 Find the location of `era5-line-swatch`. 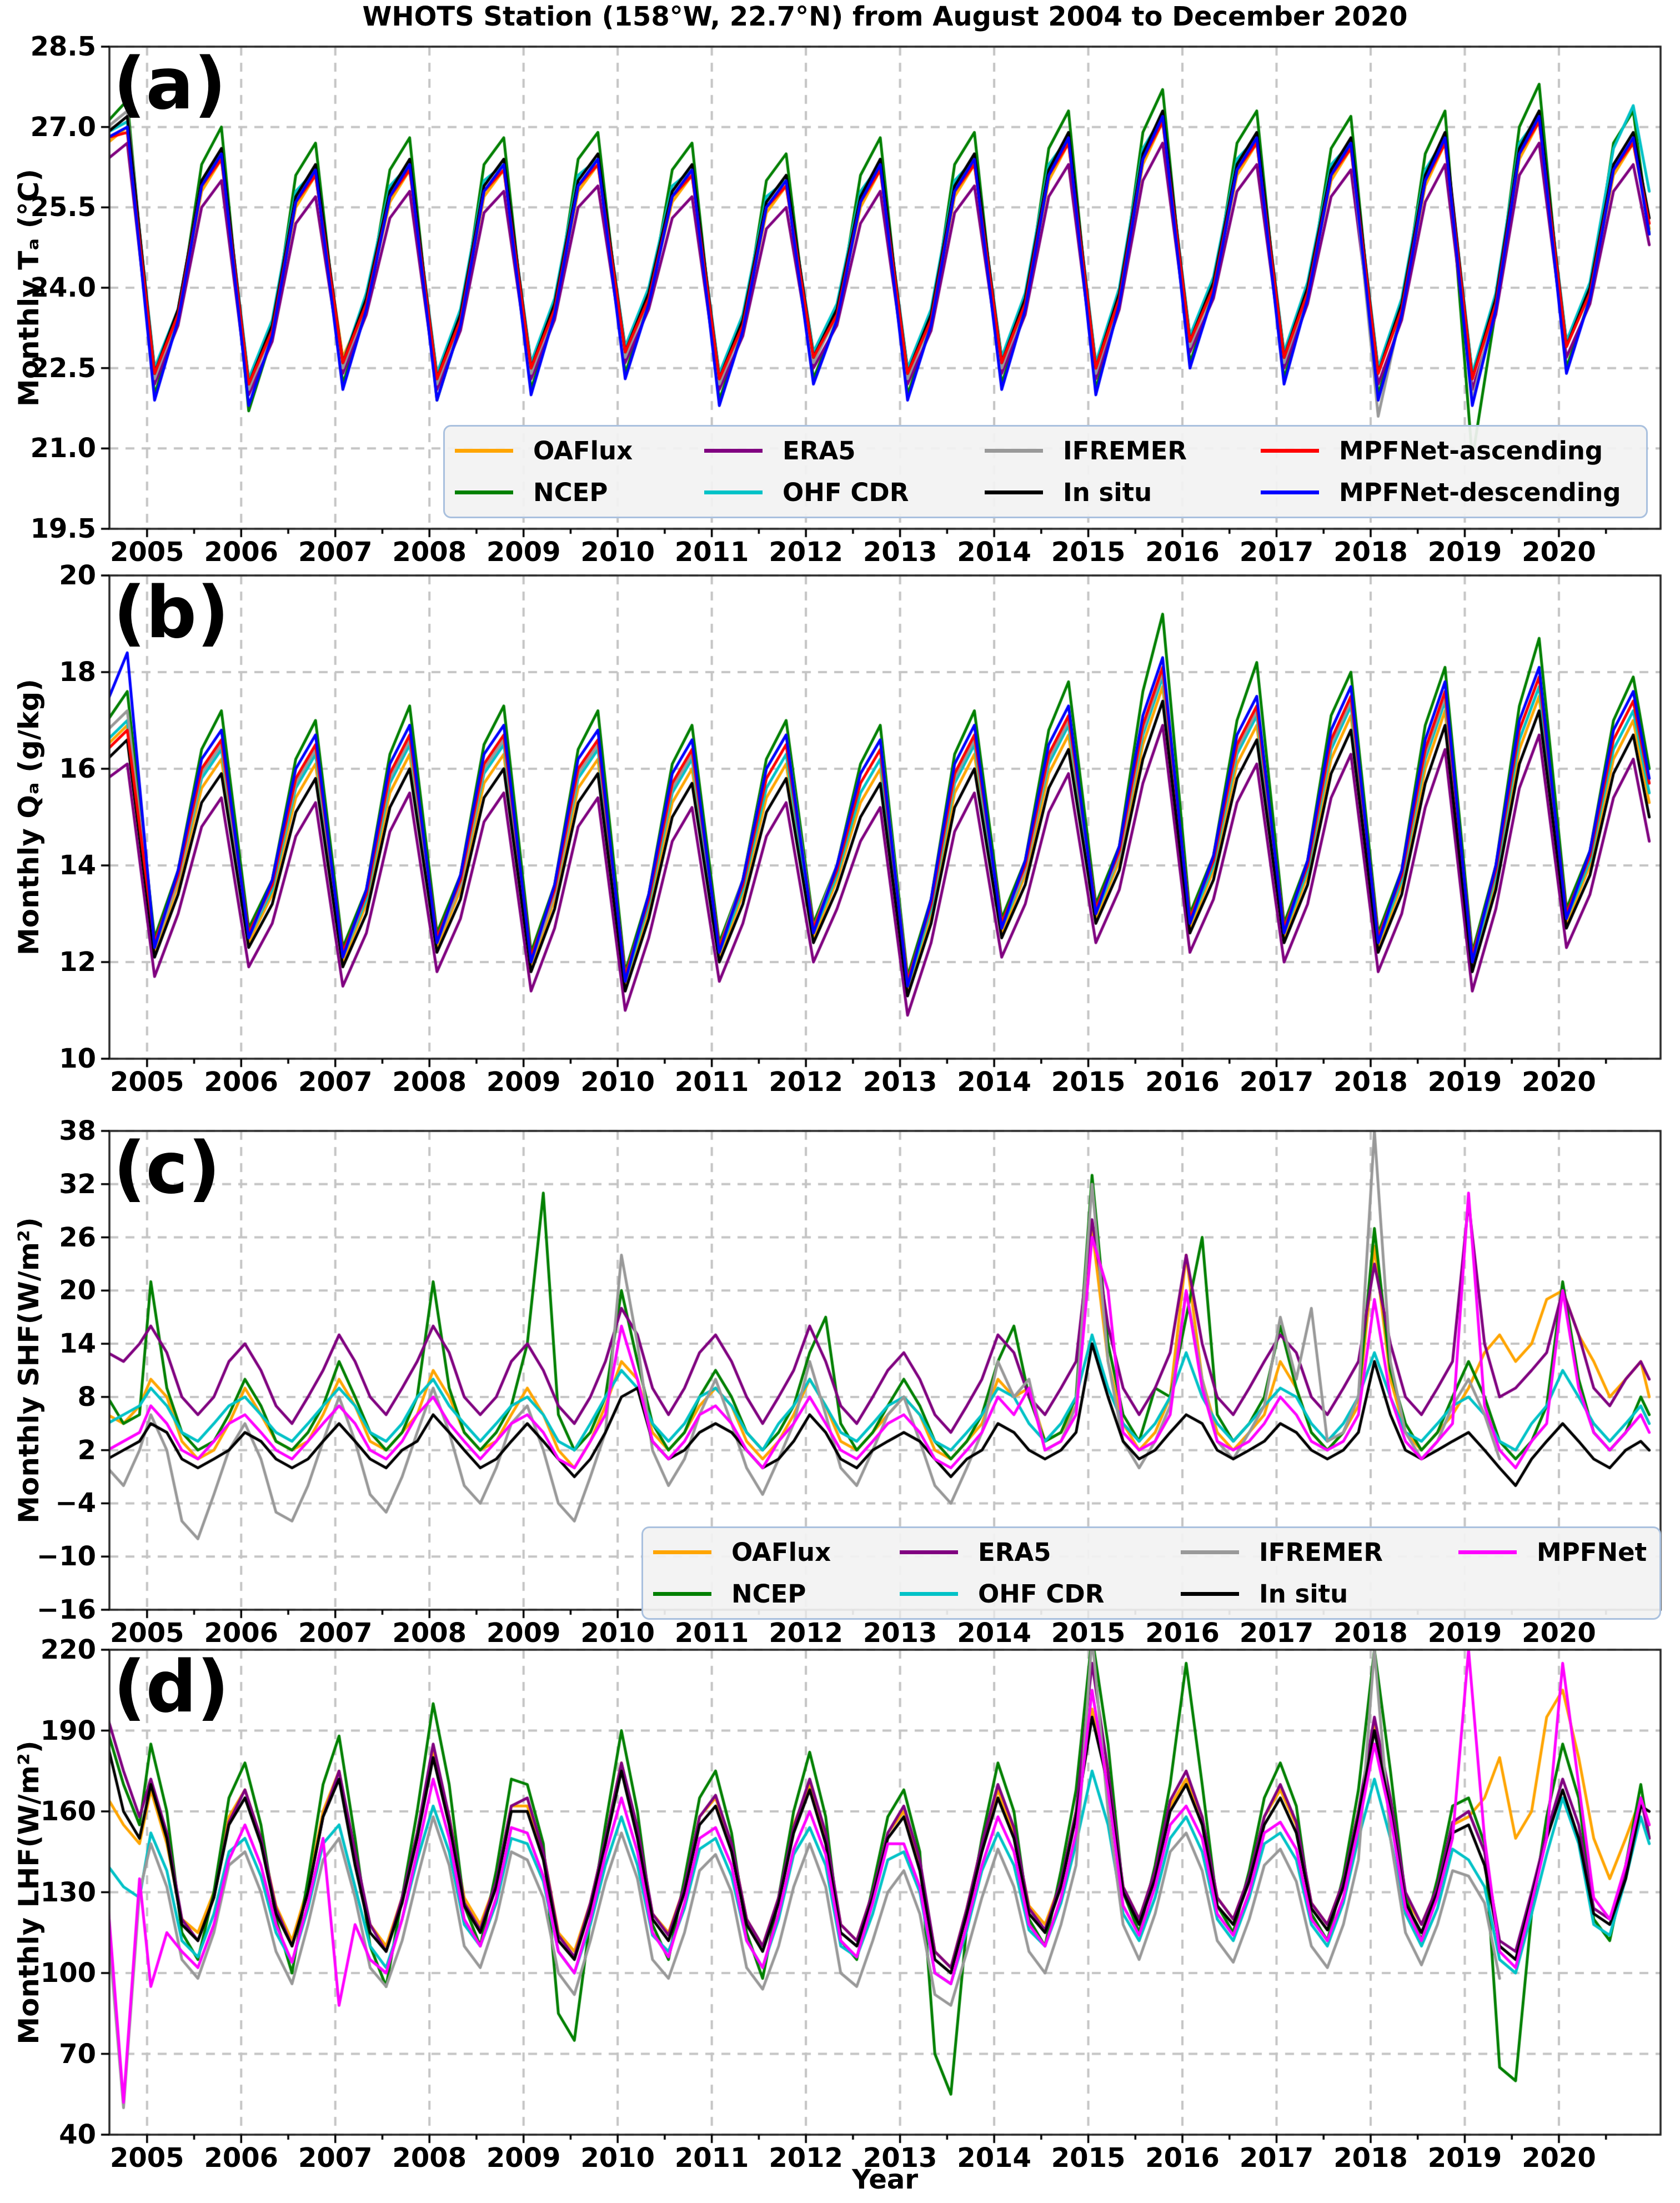

era5-line-swatch is located at coordinates (733, 450).